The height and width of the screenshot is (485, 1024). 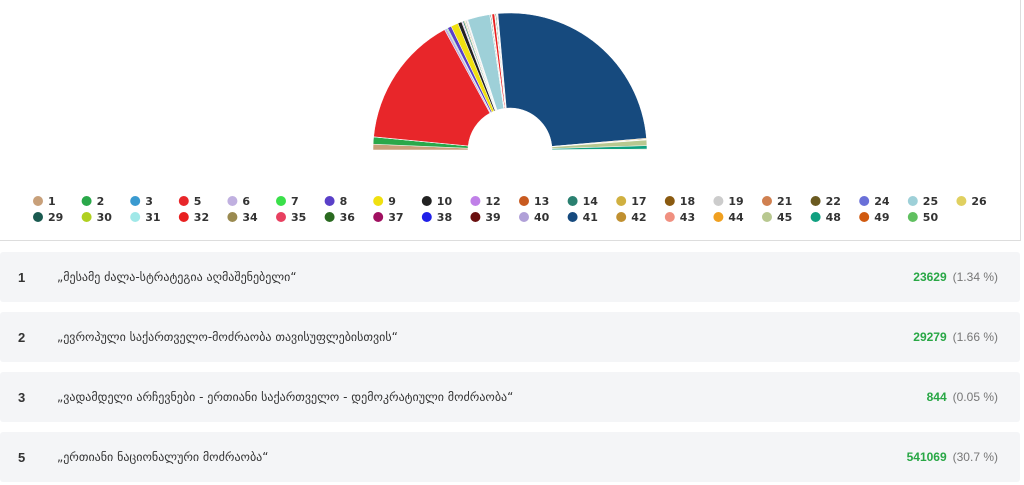 I want to click on legend-label: 13, so click(x=541, y=201).